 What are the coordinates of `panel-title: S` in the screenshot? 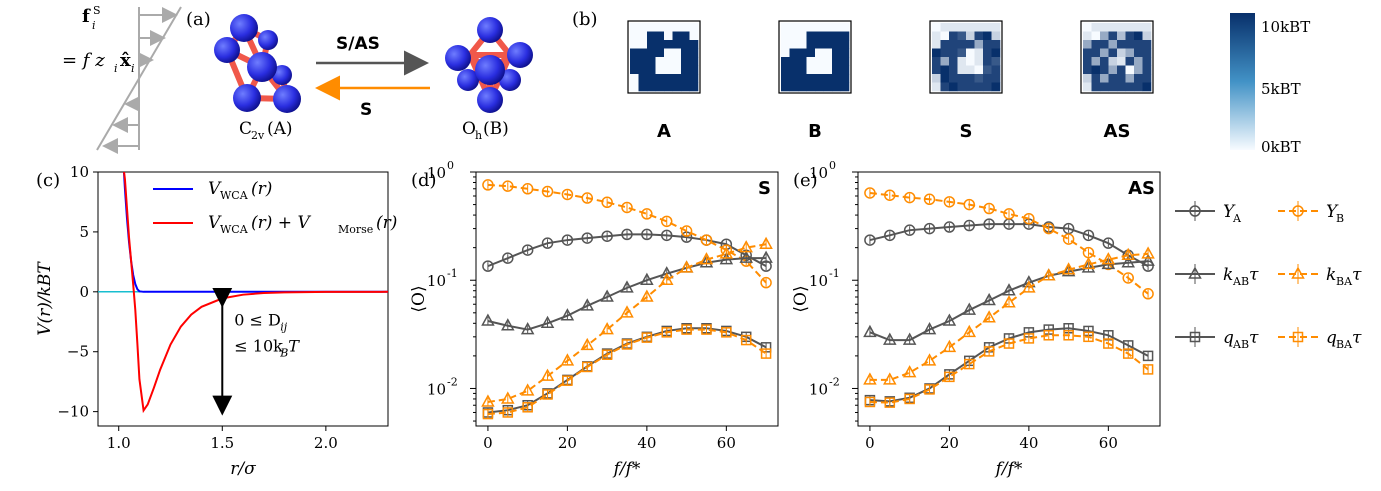 It's located at (764, 188).